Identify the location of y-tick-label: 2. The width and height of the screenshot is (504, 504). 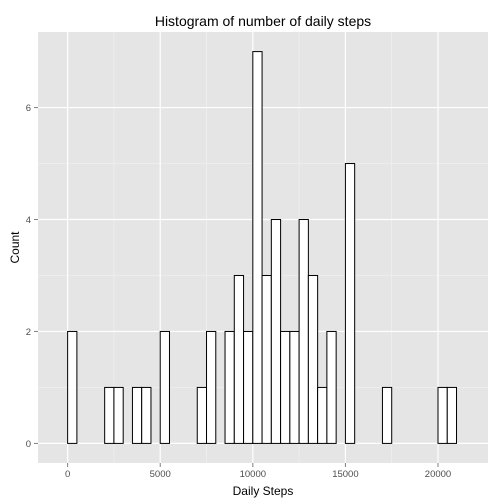
(28, 332).